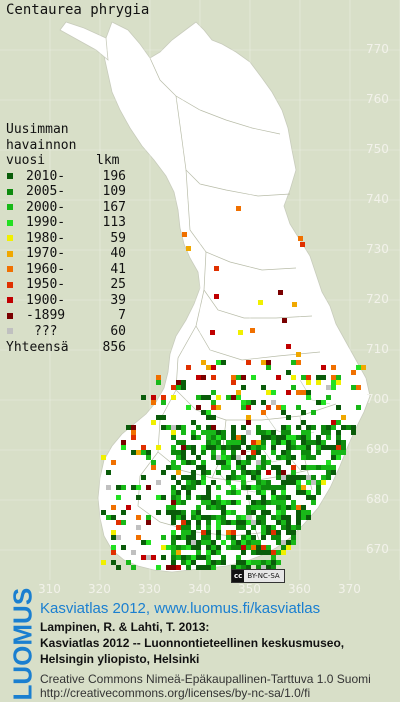 This screenshot has width=400, height=702. Describe the element at coordinates (118, 269) in the screenshot. I see `legend-count: 41` at that location.